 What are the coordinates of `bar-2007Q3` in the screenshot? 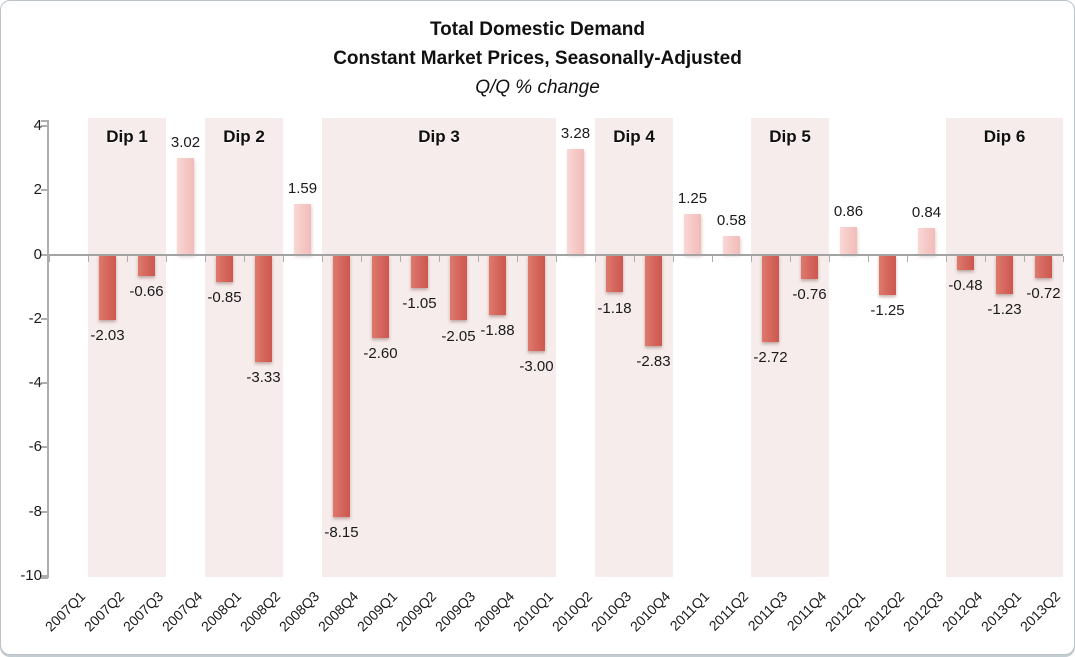 It's located at (146, 265).